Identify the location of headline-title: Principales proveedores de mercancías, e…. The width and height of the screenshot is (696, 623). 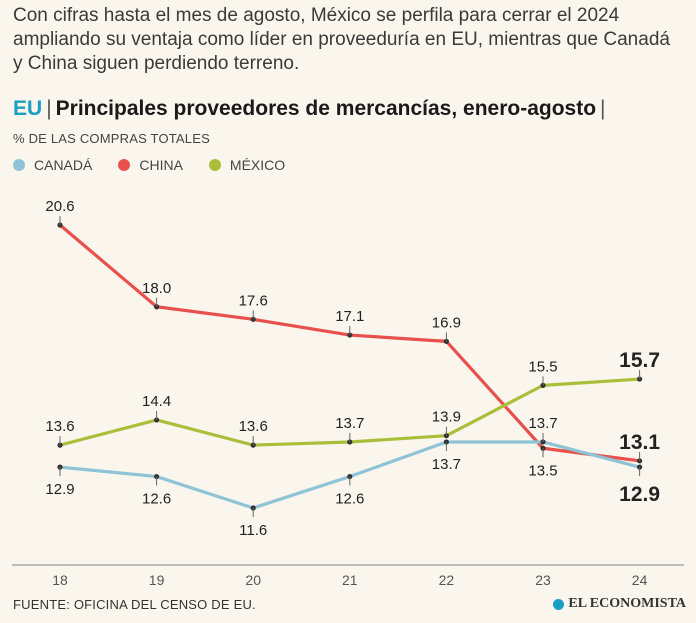
(326, 108).